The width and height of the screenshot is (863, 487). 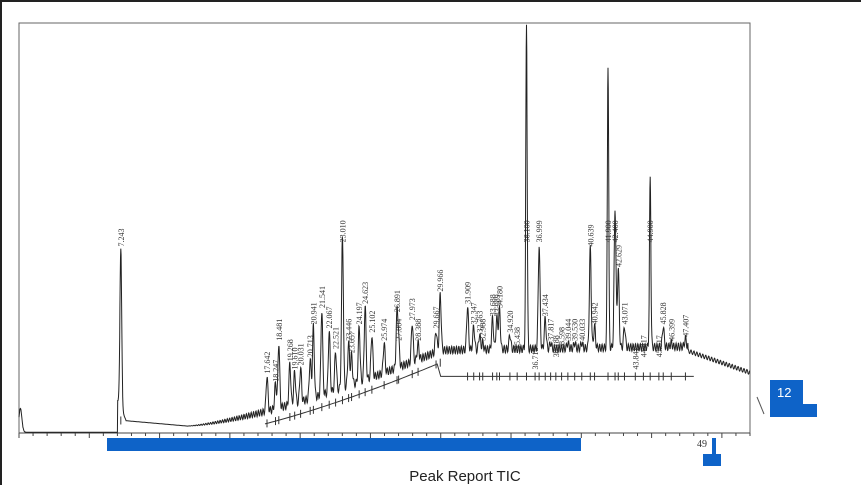 What do you see at coordinates (440, 281) in the screenshot?
I see `peak-label: 29.966` at bounding box center [440, 281].